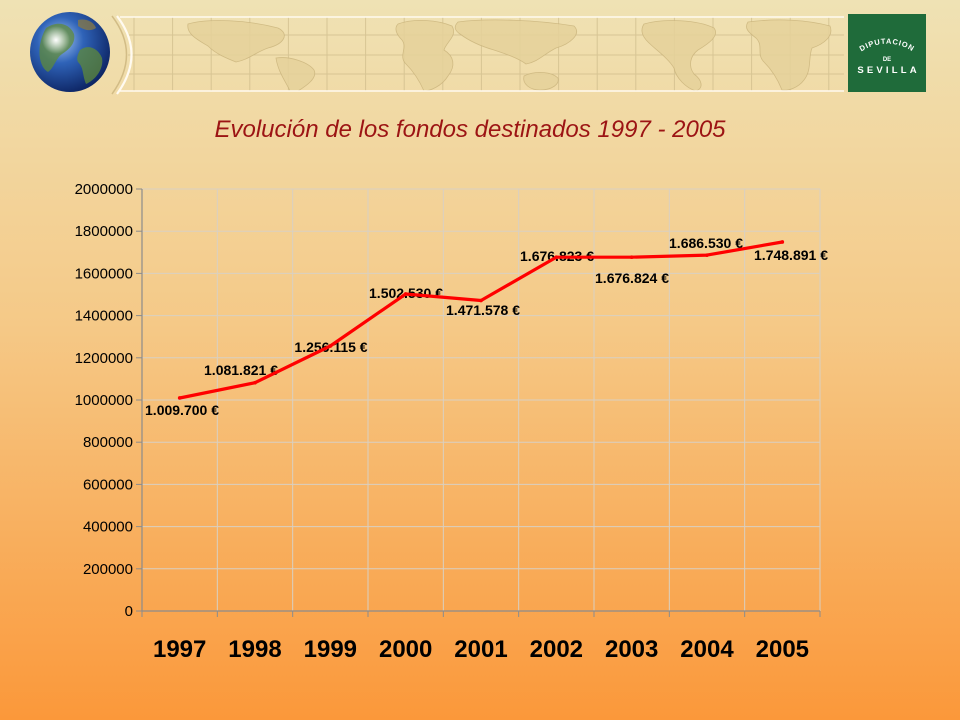 The width and height of the screenshot is (960, 720). I want to click on diputacion-logo: DIPUTACION DE SEVILLA, so click(887, 53).